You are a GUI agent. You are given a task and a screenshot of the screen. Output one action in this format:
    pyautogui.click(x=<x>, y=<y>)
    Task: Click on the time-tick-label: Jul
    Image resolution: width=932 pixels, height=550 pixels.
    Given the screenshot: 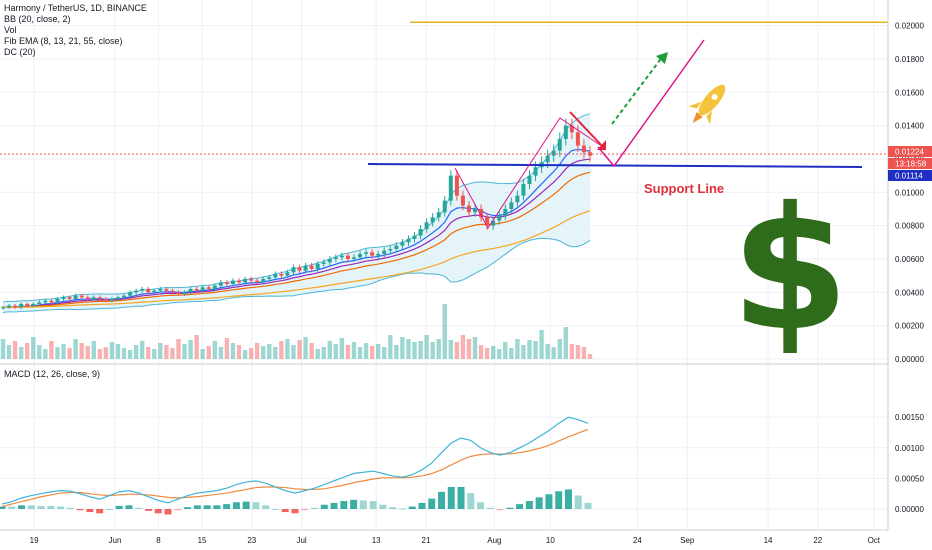 What is the action you would take?
    pyautogui.click(x=301, y=540)
    